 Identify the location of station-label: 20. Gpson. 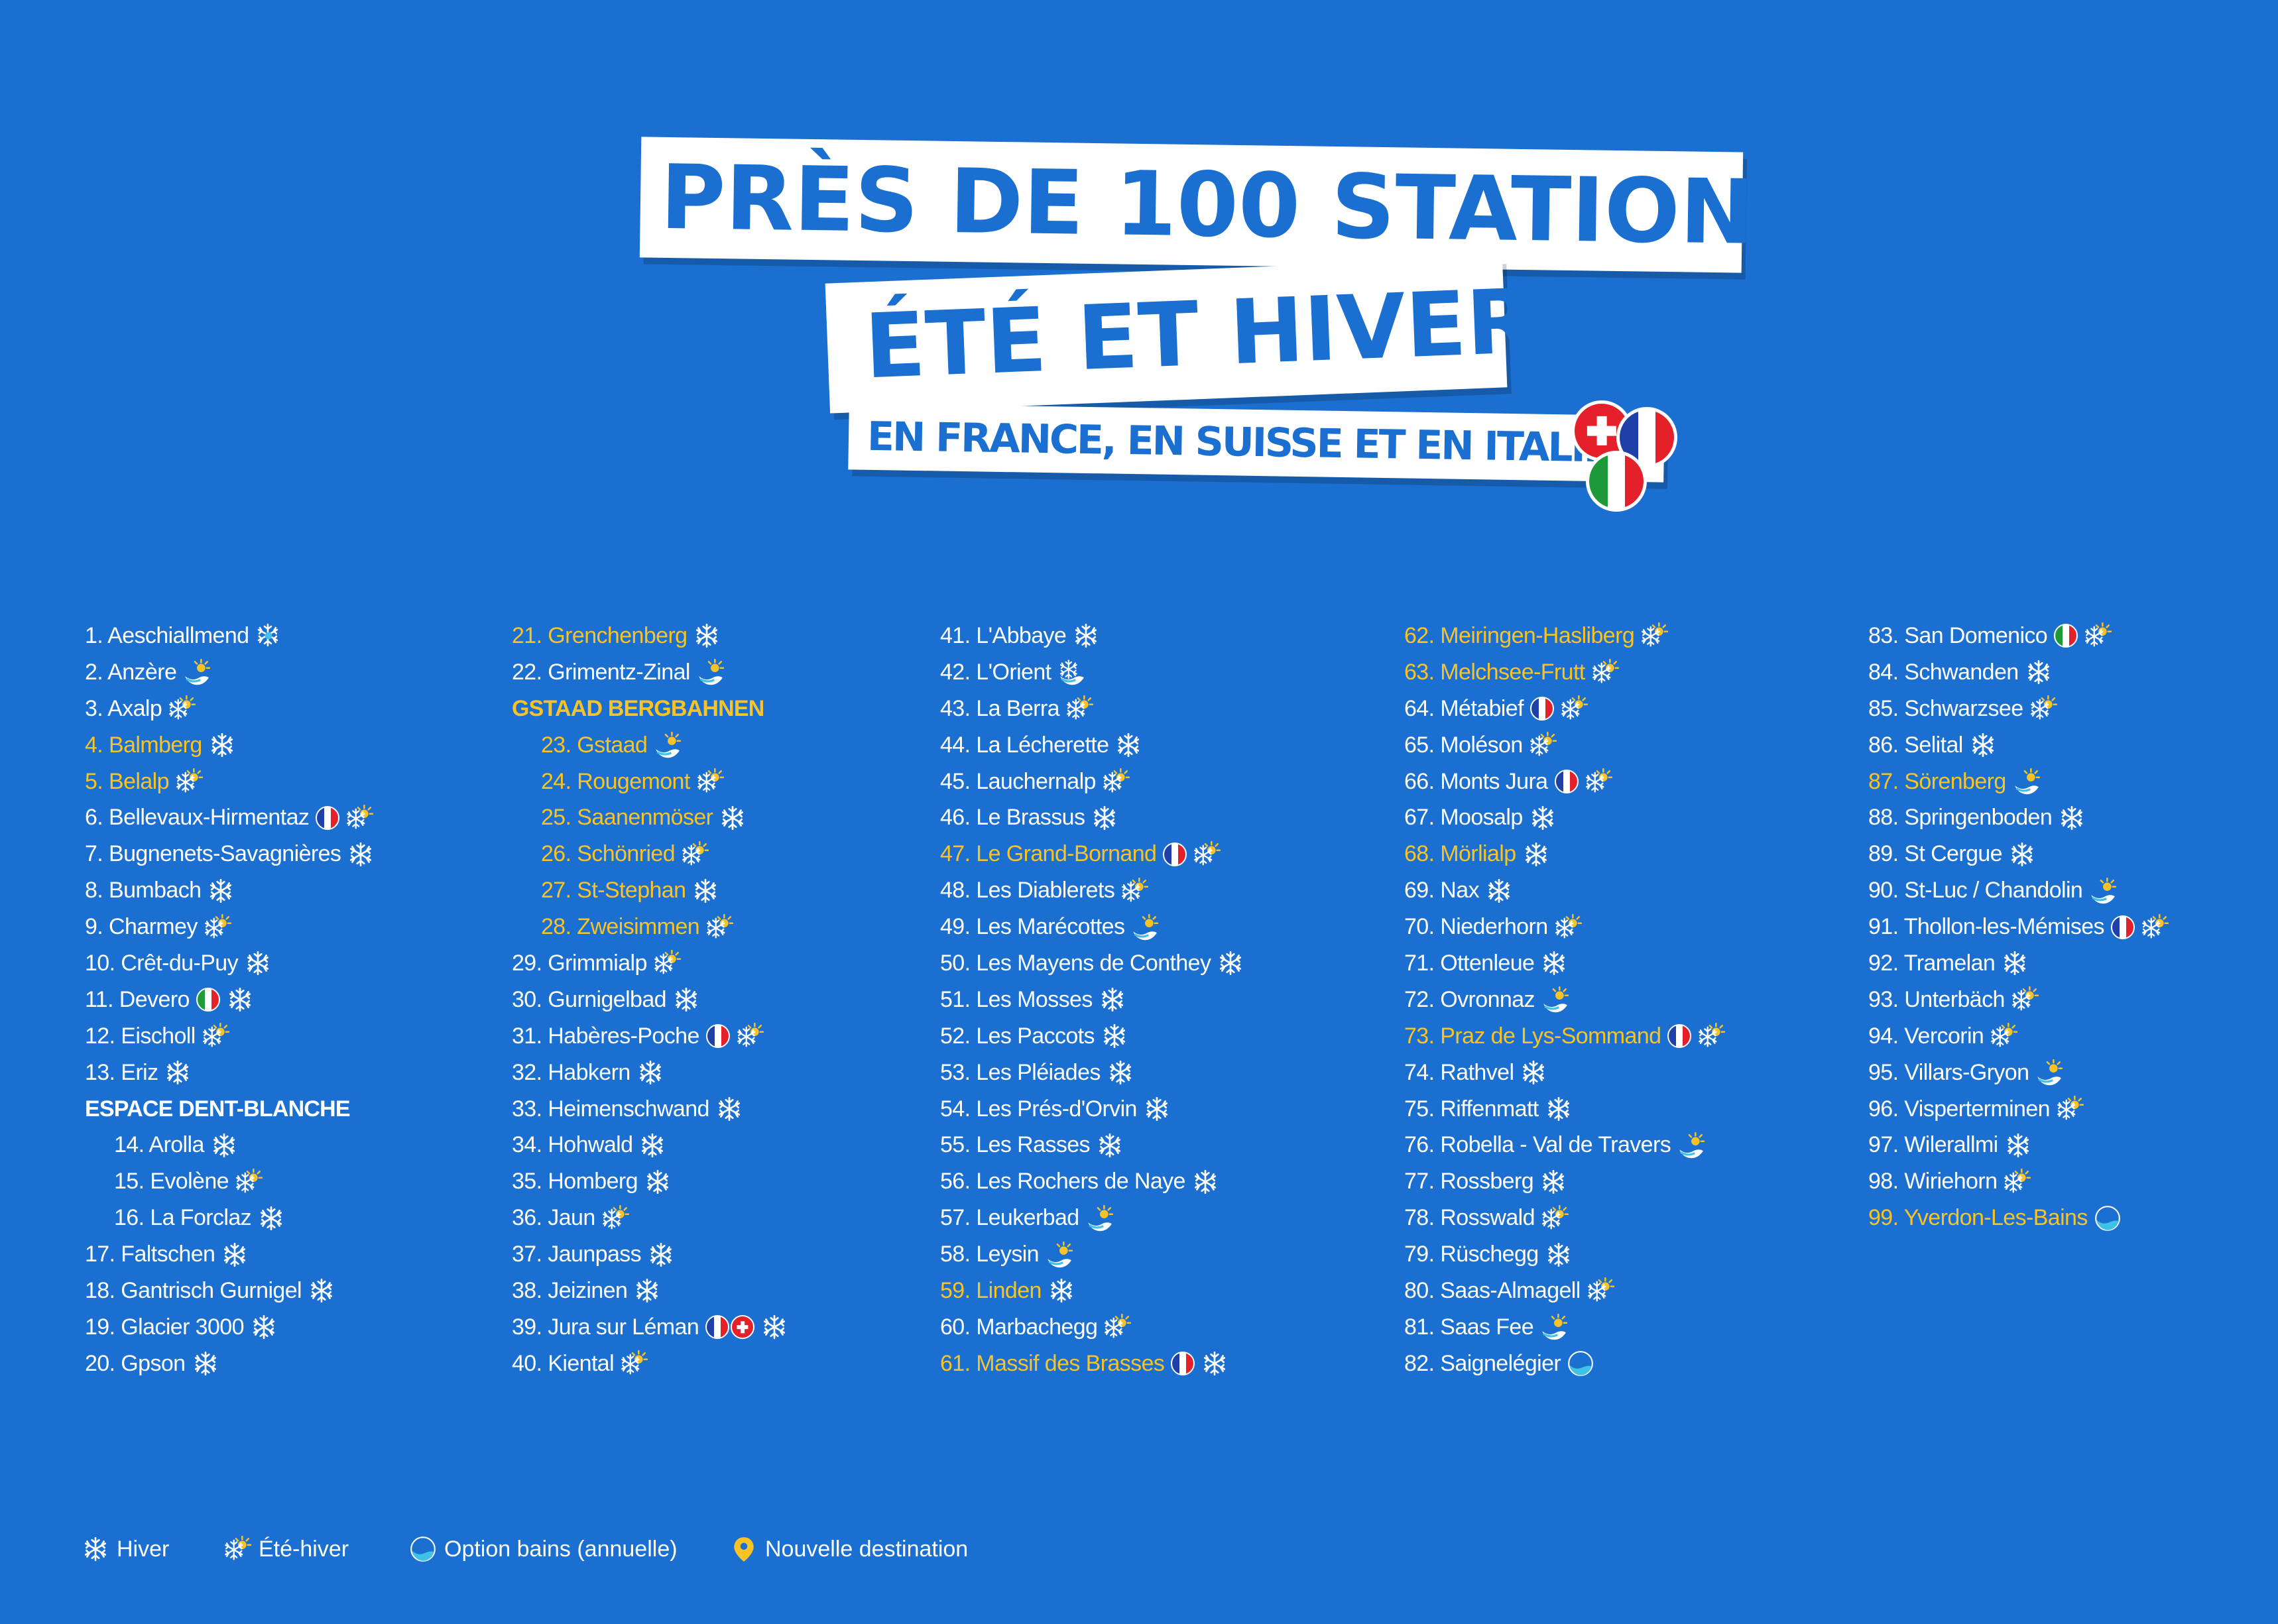
(135, 1363).